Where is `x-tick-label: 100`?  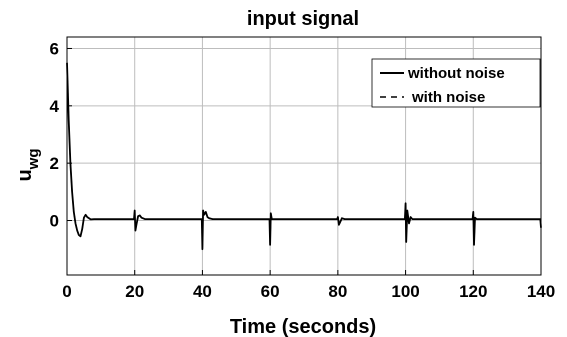 x-tick-label: 100 is located at coordinates (405, 291).